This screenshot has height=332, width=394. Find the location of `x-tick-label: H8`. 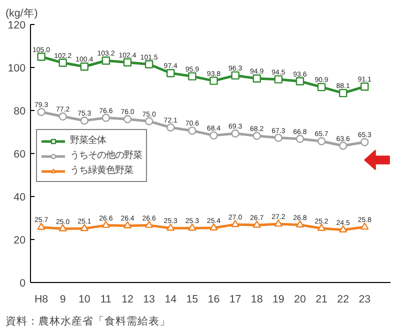

x-tick-label: H8 is located at coordinates (41, 300).